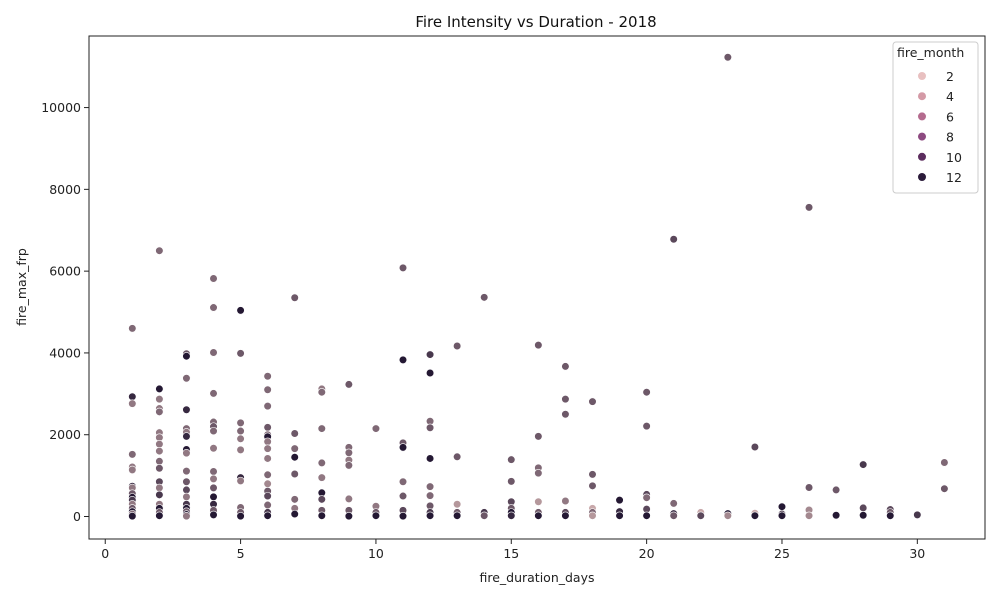 The width and height of the screenshot is (1000, 600). Describe the element at coordinates (782, 553) in the screenshot. I see `x-tick-label: 25` at that location.